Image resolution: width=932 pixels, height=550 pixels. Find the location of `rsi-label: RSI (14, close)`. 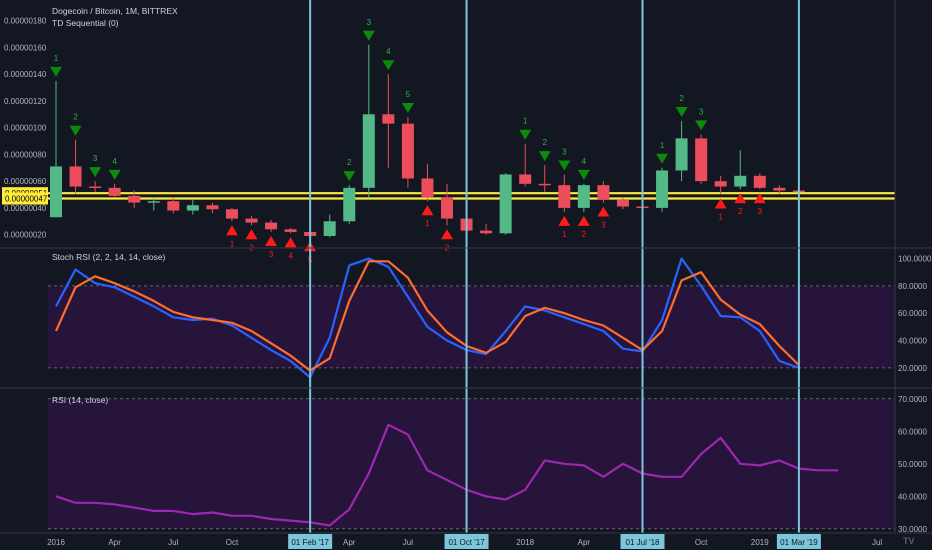

rsi-label: RSI (14, close) is located at coordinates (80, 400).